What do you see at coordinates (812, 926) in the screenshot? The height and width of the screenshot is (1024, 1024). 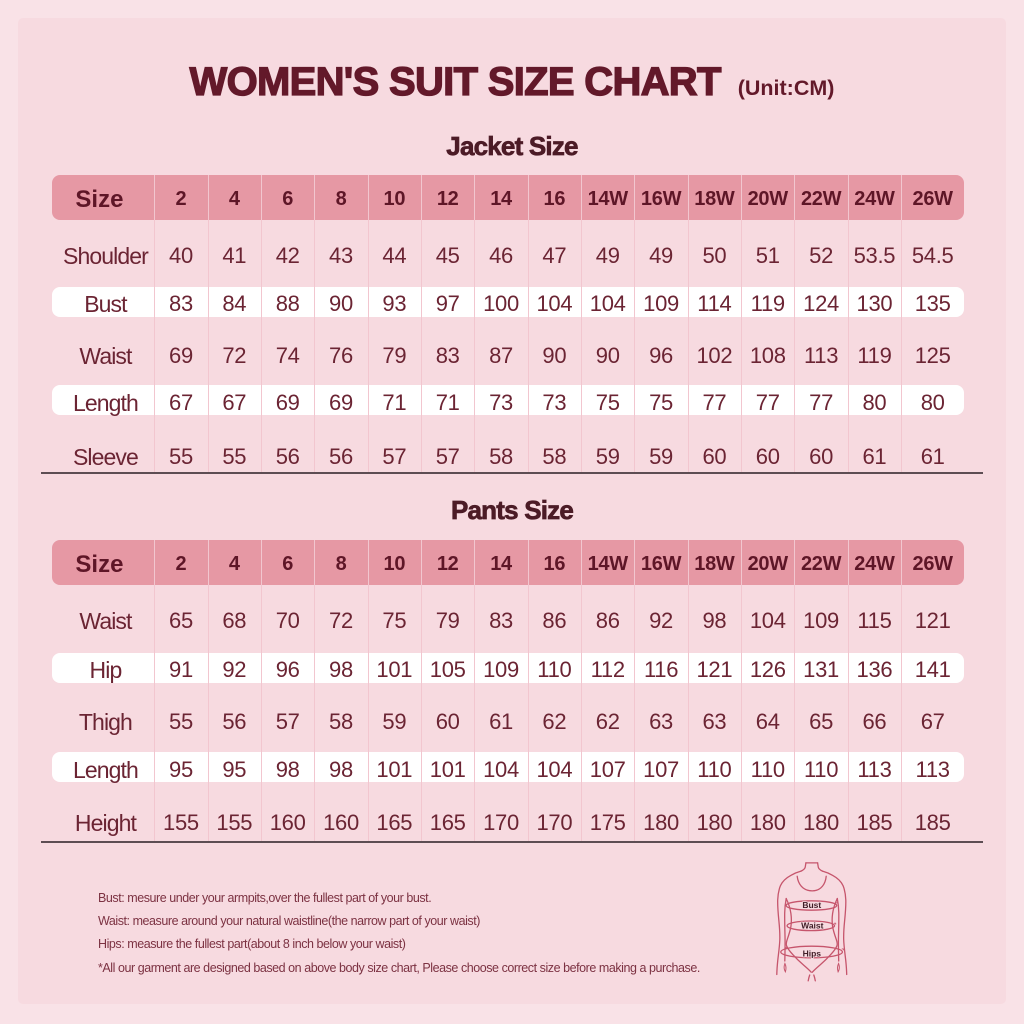 I see `svg-text: Waist` at bounding box center [812, 926].